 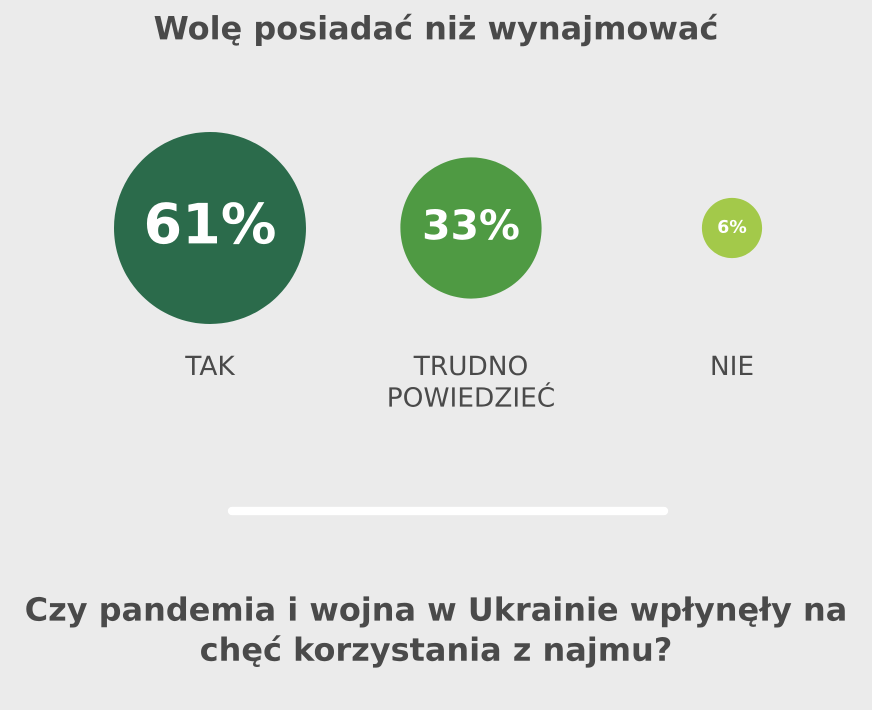 What do you see at coordinates (210, 366) in the screenshot?
I see `category-label: TAK` at bounding box center [210, 366].